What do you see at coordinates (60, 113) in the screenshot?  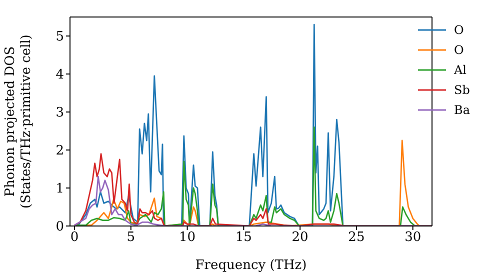 I see `y-tick-label: 3` at bounding box center [60, 113].